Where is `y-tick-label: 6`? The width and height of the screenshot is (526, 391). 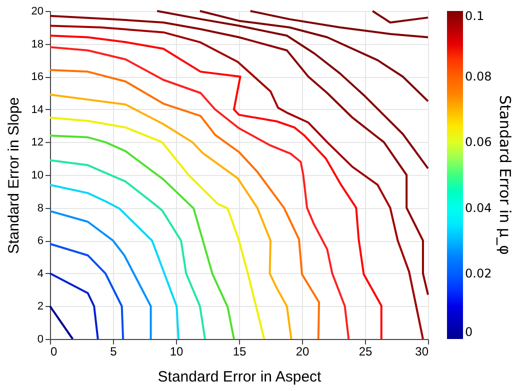 y-tick-label: 6 is located at coordinates (40, 241).